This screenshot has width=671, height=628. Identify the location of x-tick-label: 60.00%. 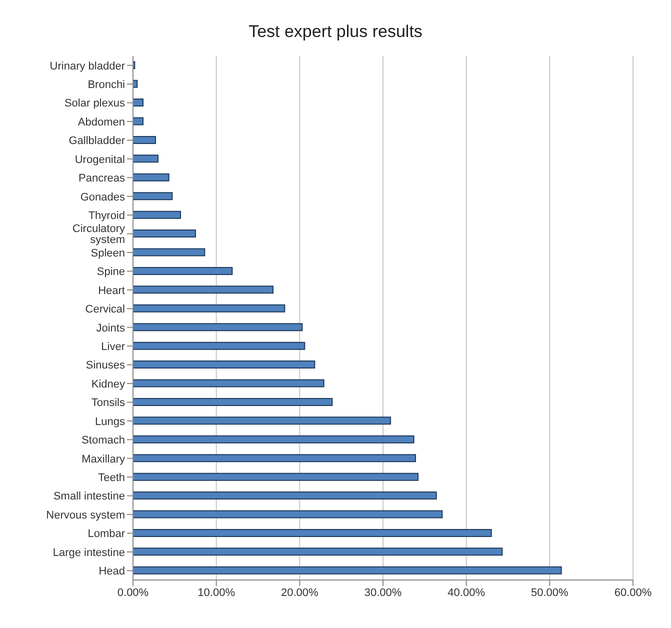
(633, 592).